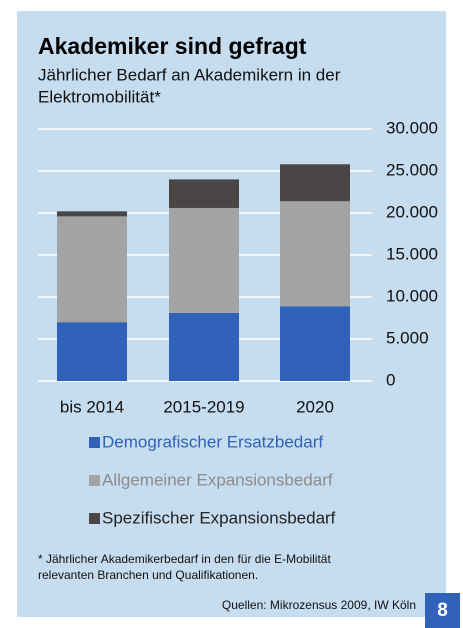 The height and width of the screenshot is (628, 463). Describe the element at coordinates (217, 479) in the screenshot. I see `legend-label: Allgemeiner Expansionsbedarf` at that location.